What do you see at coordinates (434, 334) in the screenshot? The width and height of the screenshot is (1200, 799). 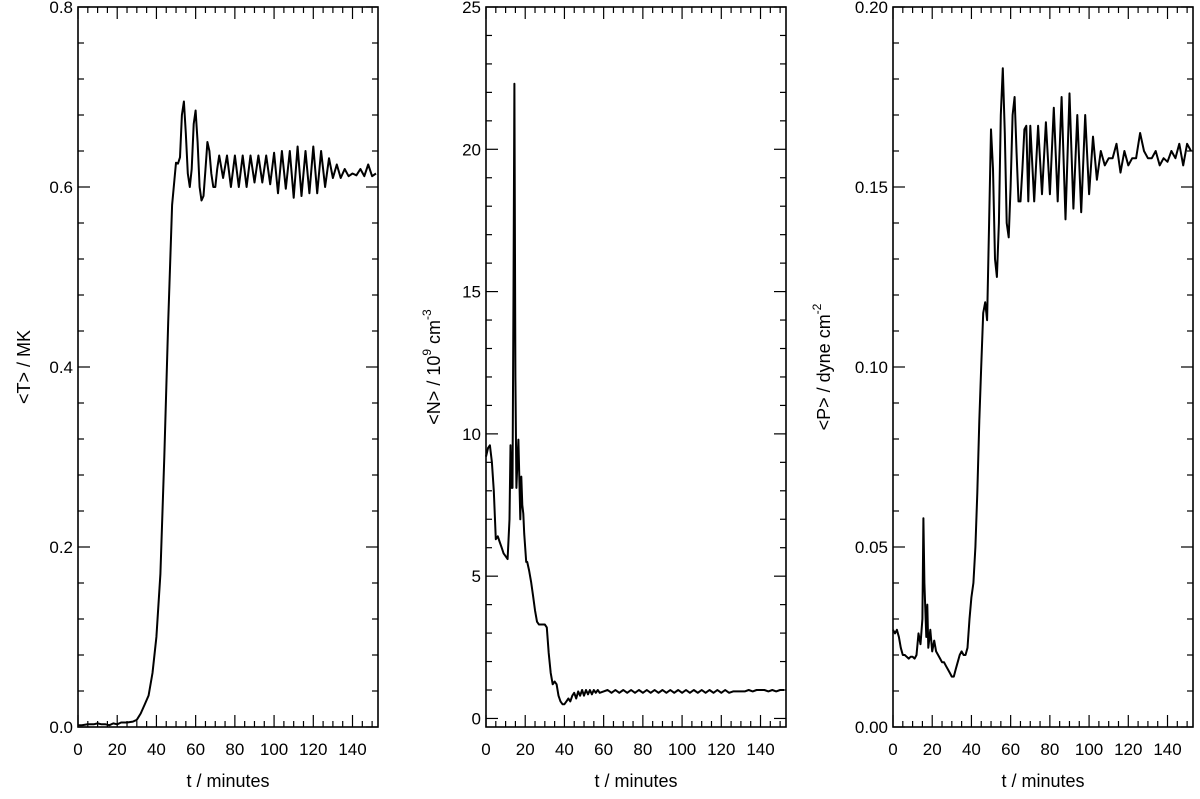 I see `y-axis-label-unit: cm` at bounding box center [434, 334].